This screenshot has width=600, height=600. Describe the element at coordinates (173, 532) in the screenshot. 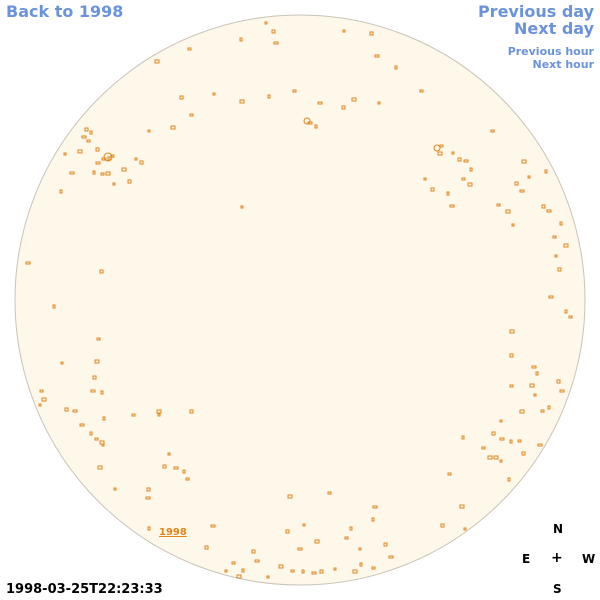

I see `region-label-link: 1998` at that location.